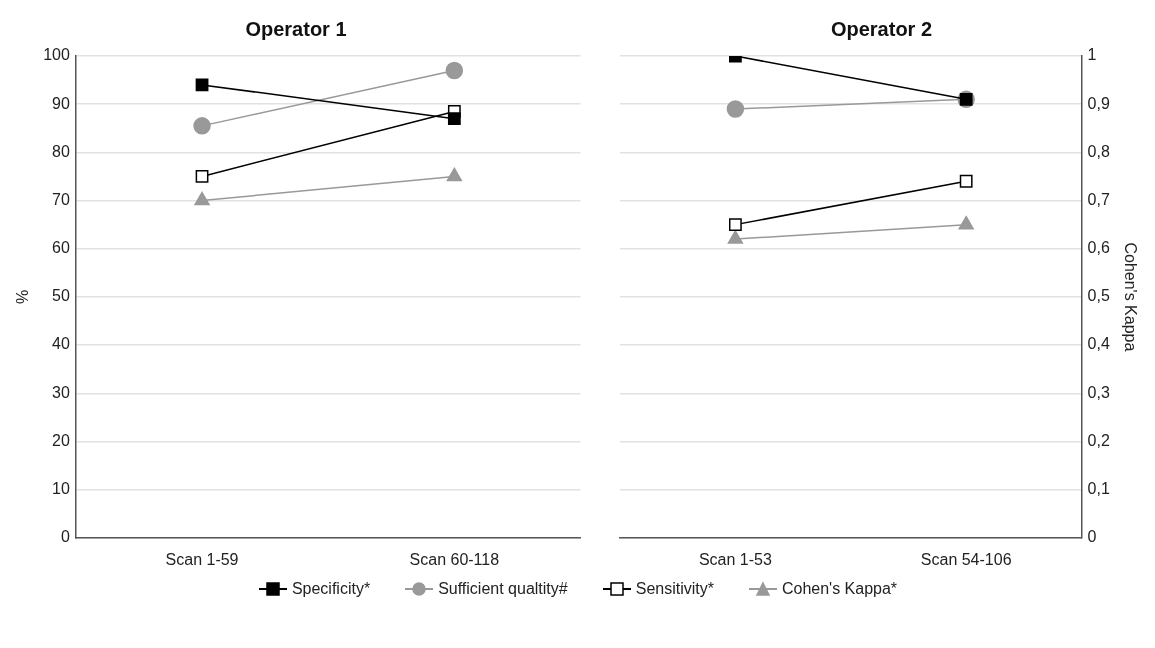 This screenshot has height=648, width=1155. What do you see at coordinates (674, 589) in the screenshot?
I see `legend-label: Sensitivity*` at bounding box center [674, 589].